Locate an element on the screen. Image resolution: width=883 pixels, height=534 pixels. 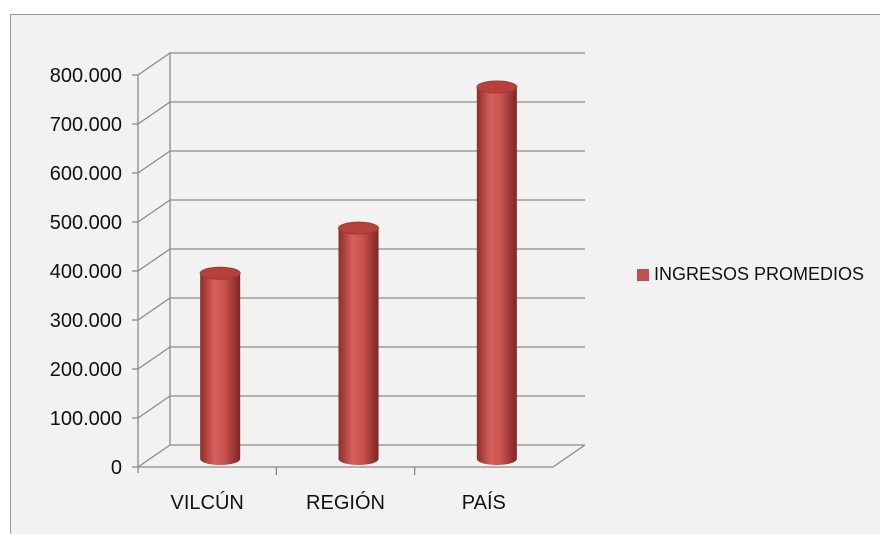
legend: INGRESOS PROMEDIOS is located at coordinates (750, 274).